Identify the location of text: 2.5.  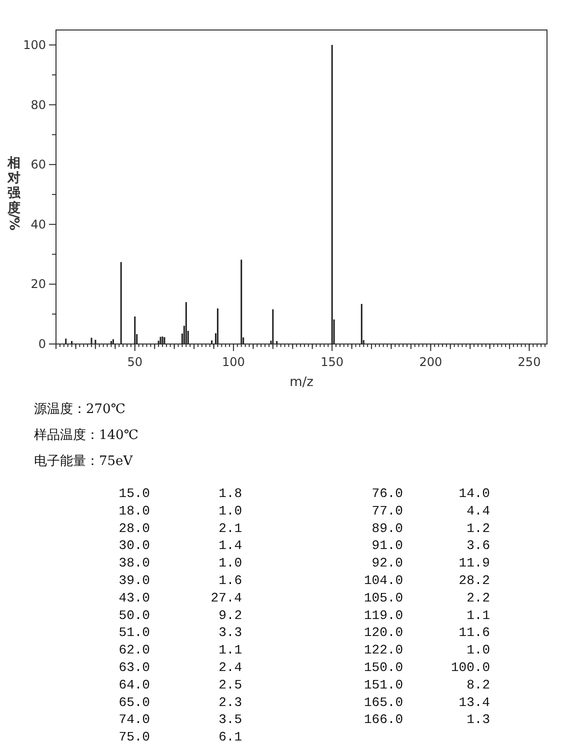
(230, 684).